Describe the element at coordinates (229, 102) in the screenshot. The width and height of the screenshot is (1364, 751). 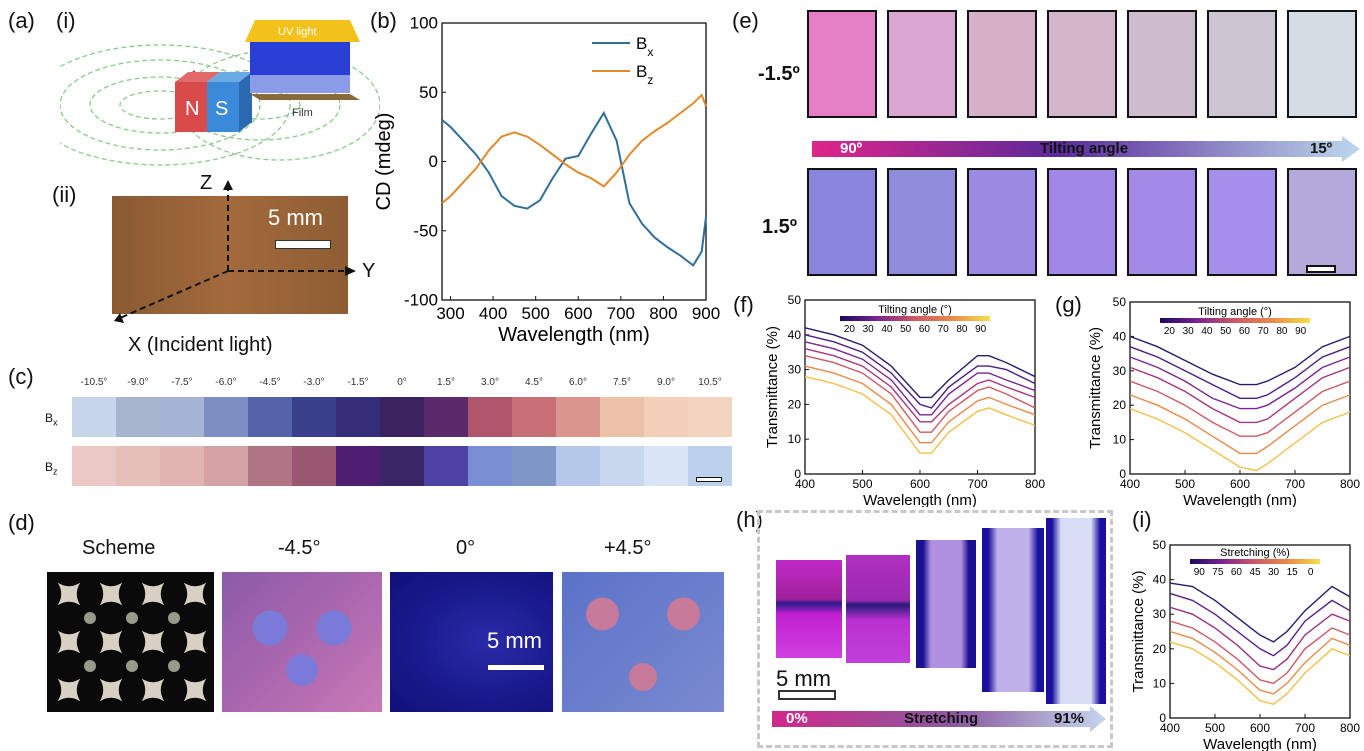
I see `magnet-s` at that location.